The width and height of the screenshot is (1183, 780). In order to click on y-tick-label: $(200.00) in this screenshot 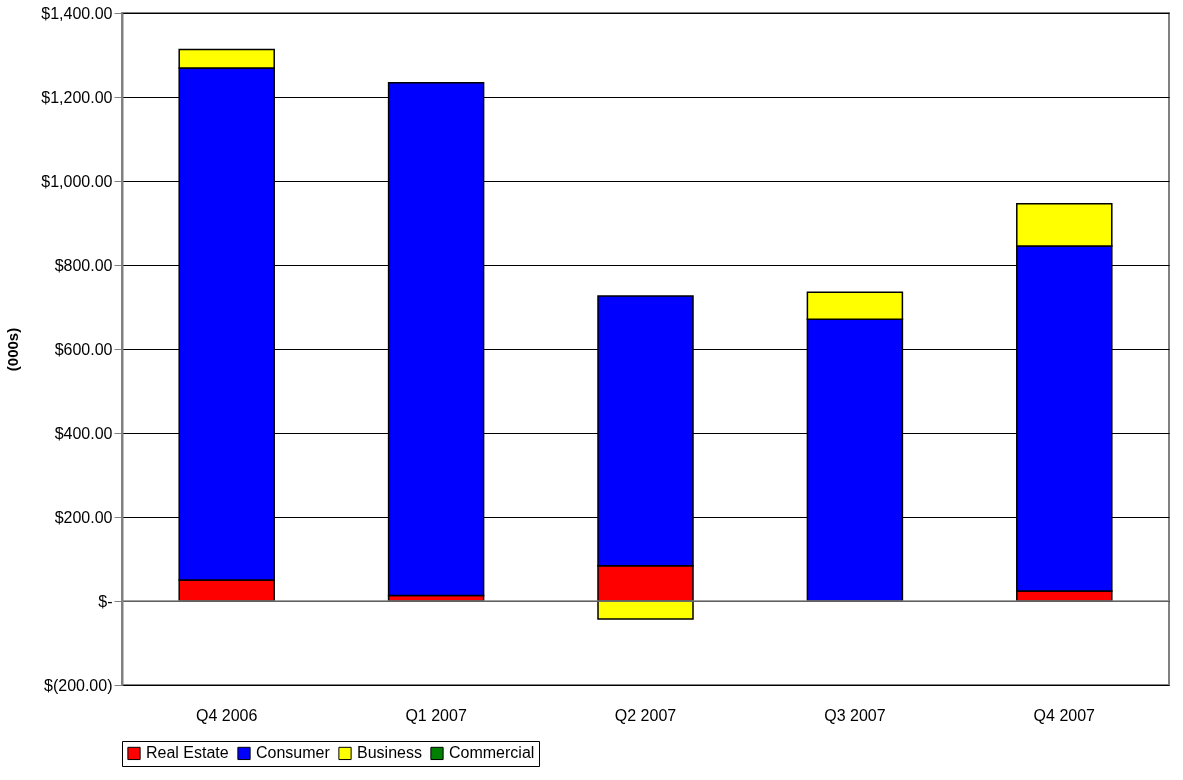, I will do `click(78, 685)`.